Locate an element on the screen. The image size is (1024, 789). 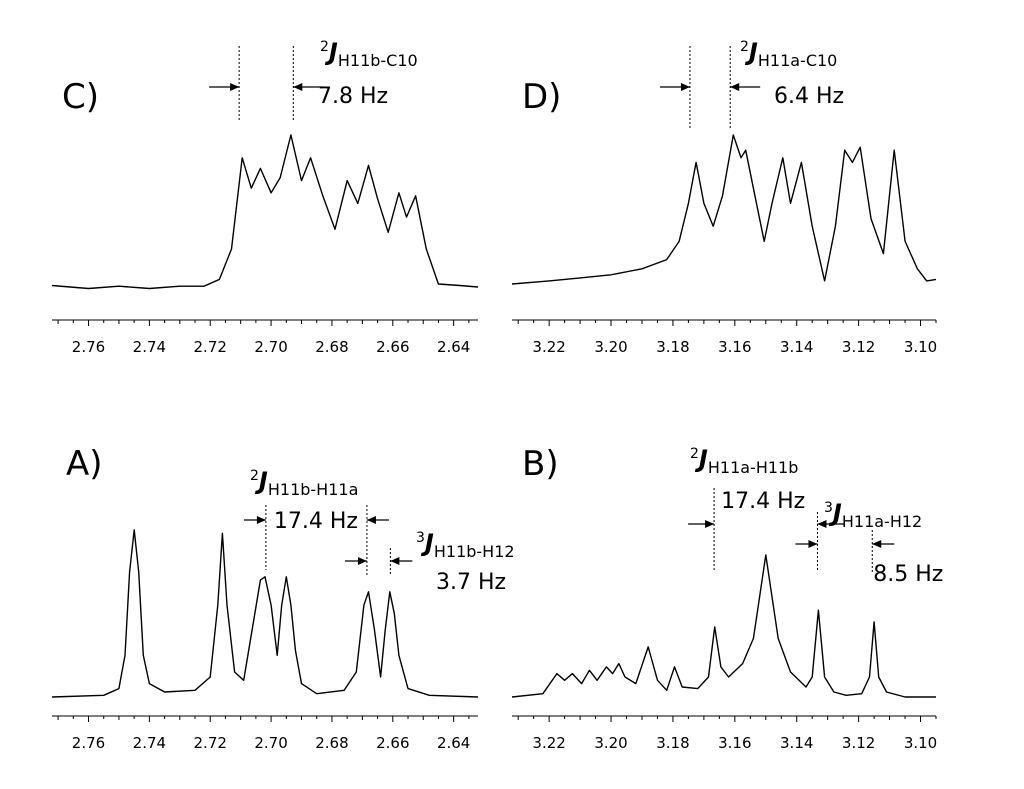
coupling-label-1: 2JH11a-C10 is located at coordinates (788, 54).